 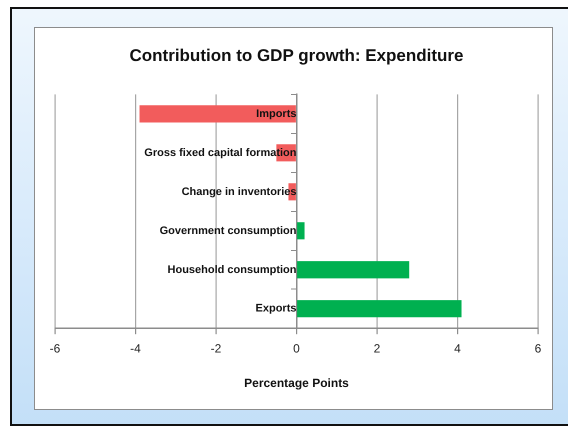 What do you see at coordinates (232, 270) in the screenshot?
I see `y-tick-label: Household consumption` at bounding box center [232, 270].